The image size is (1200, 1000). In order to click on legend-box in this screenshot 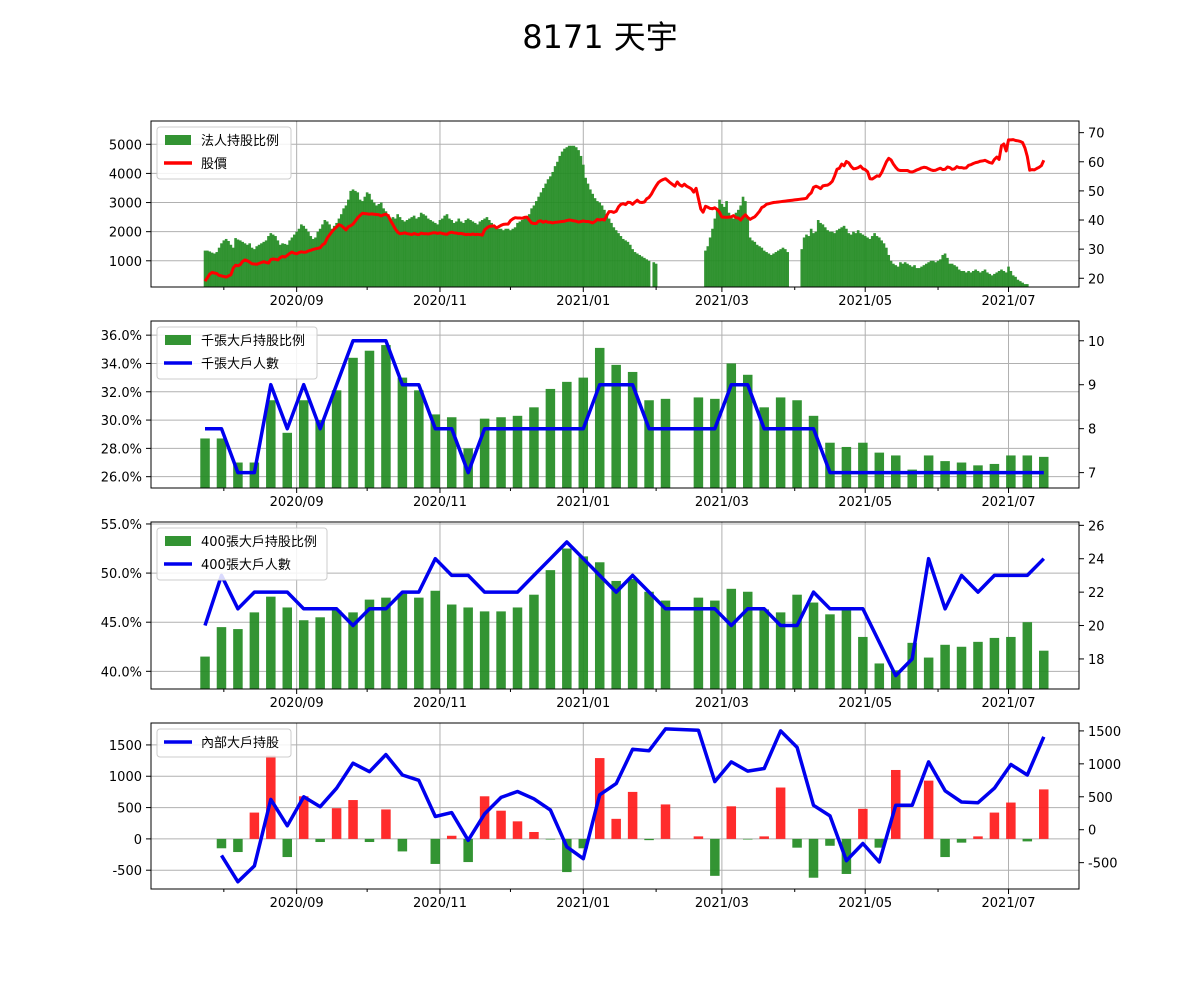, I will do `click(242, 554)`.